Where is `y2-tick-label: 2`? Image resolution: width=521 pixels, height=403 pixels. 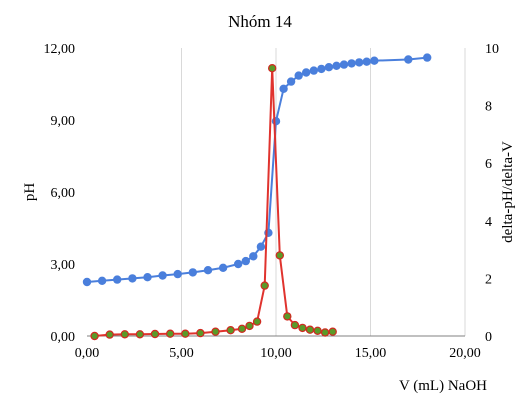
y2-tick-label: 2 is located at coordinates (488, 279).